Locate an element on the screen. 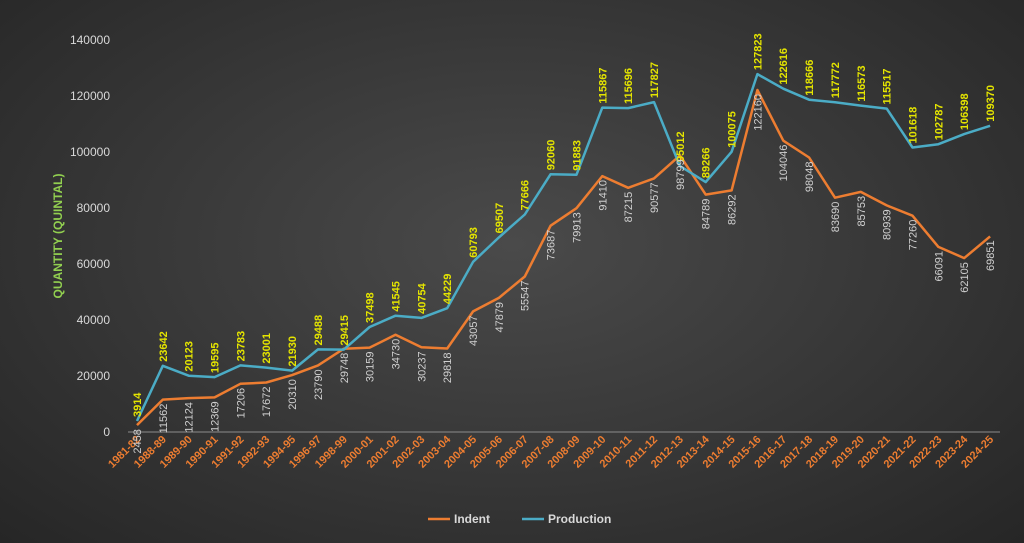 This screenshot has height=543, width=1024. data-label-indent: 98799 is located at coordinates (681, 174).